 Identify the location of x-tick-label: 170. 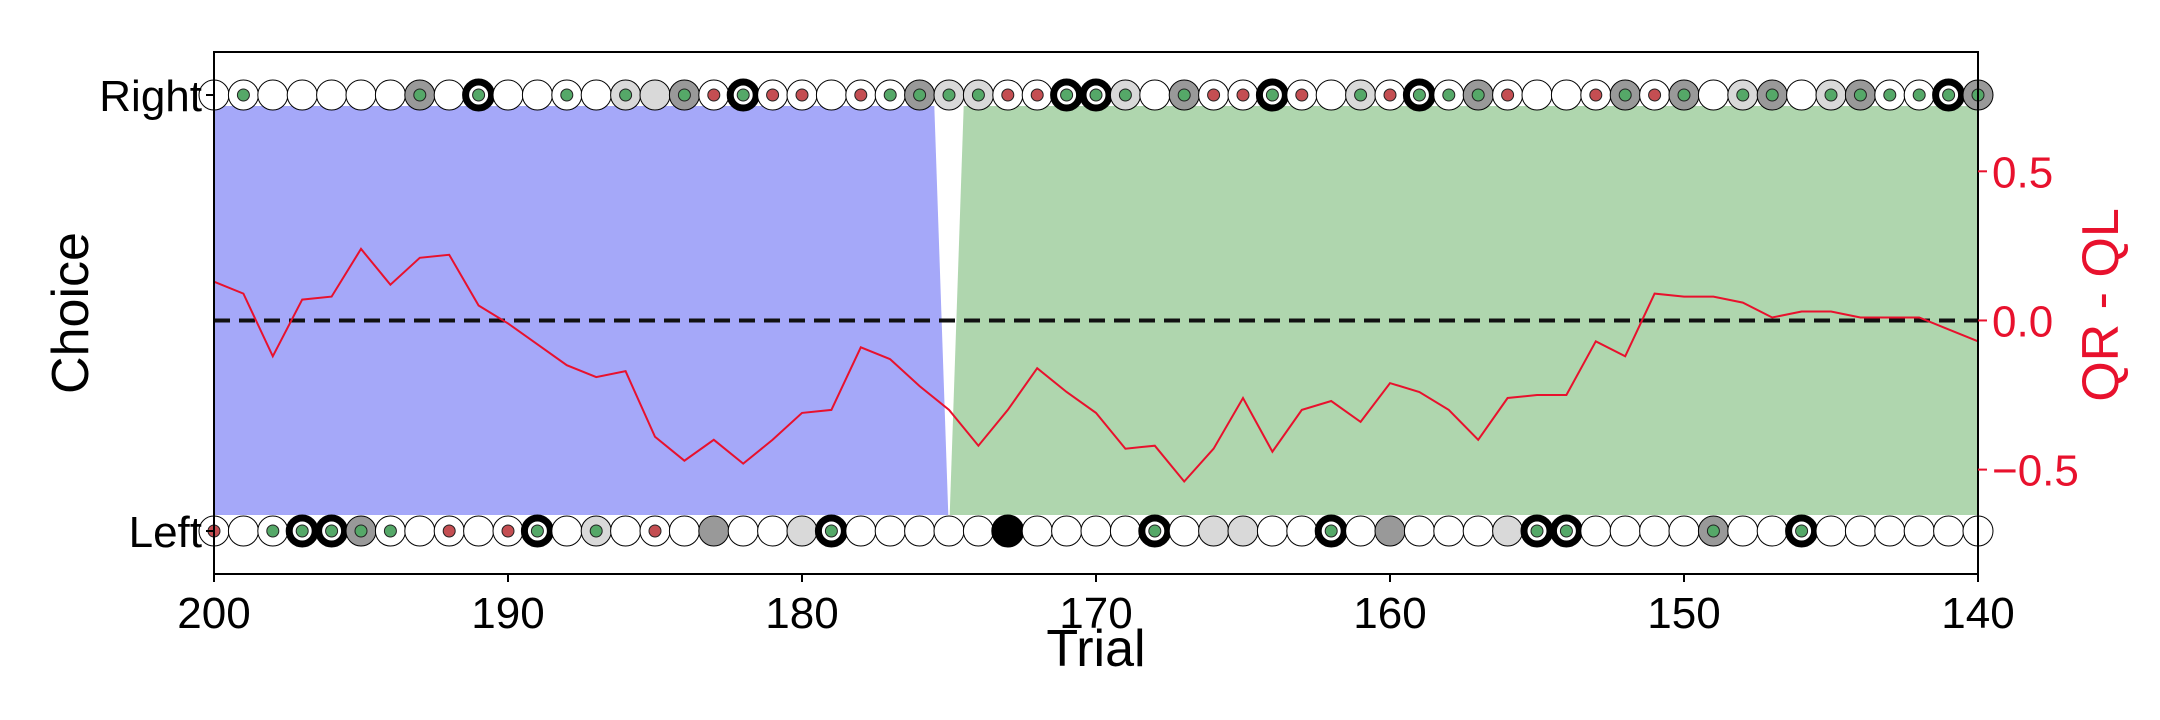
(1095, 613).